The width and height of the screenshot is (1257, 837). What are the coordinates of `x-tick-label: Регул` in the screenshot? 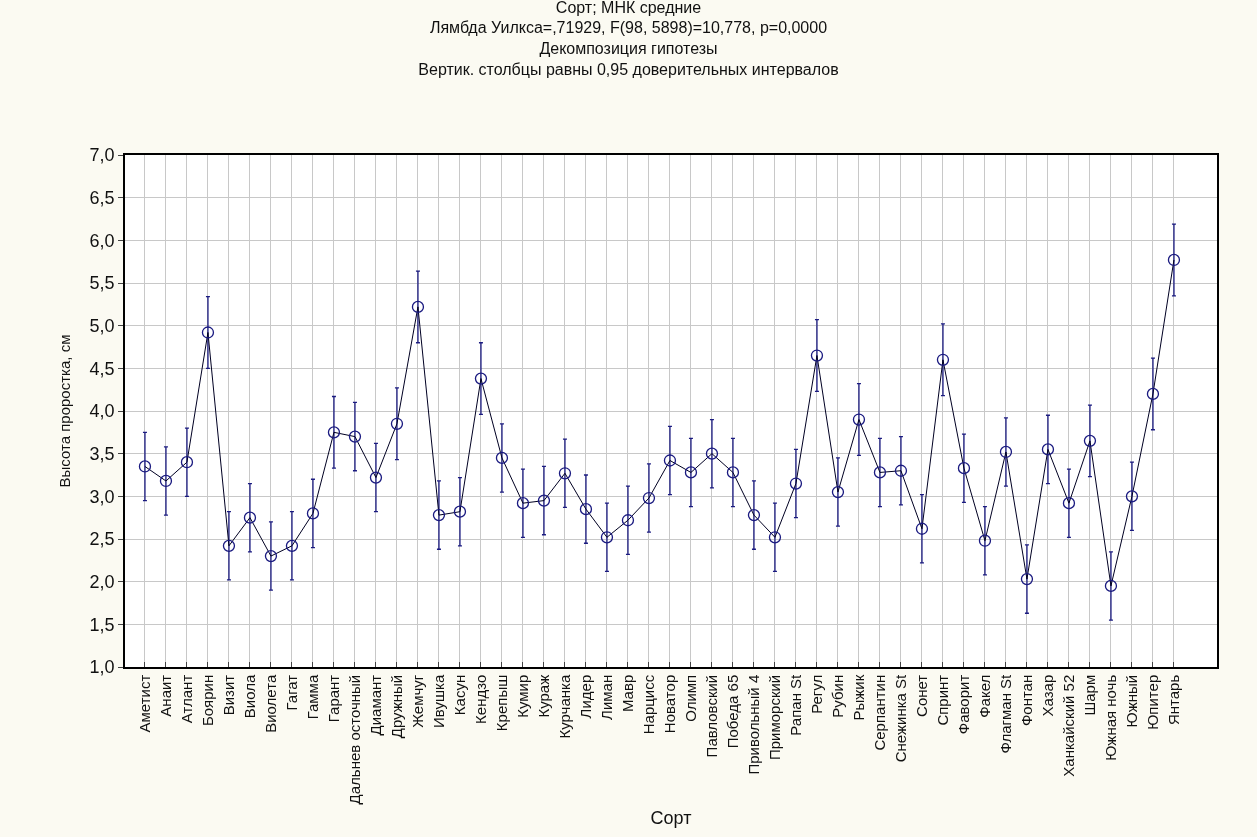 It's located at (816, 694).